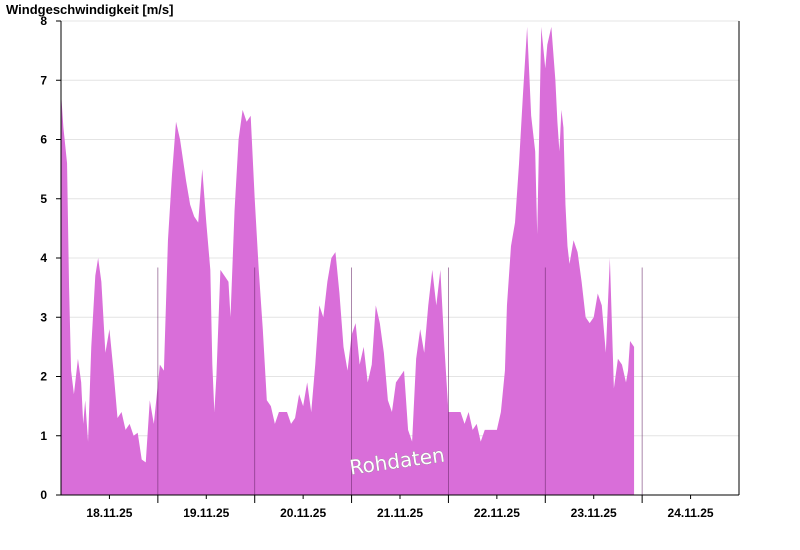 The image size is (800, 550). What do you see at coordinates (43, 258) in the screenshot?
I see `y-tick-label: 4` at bounding box center [43, 258].